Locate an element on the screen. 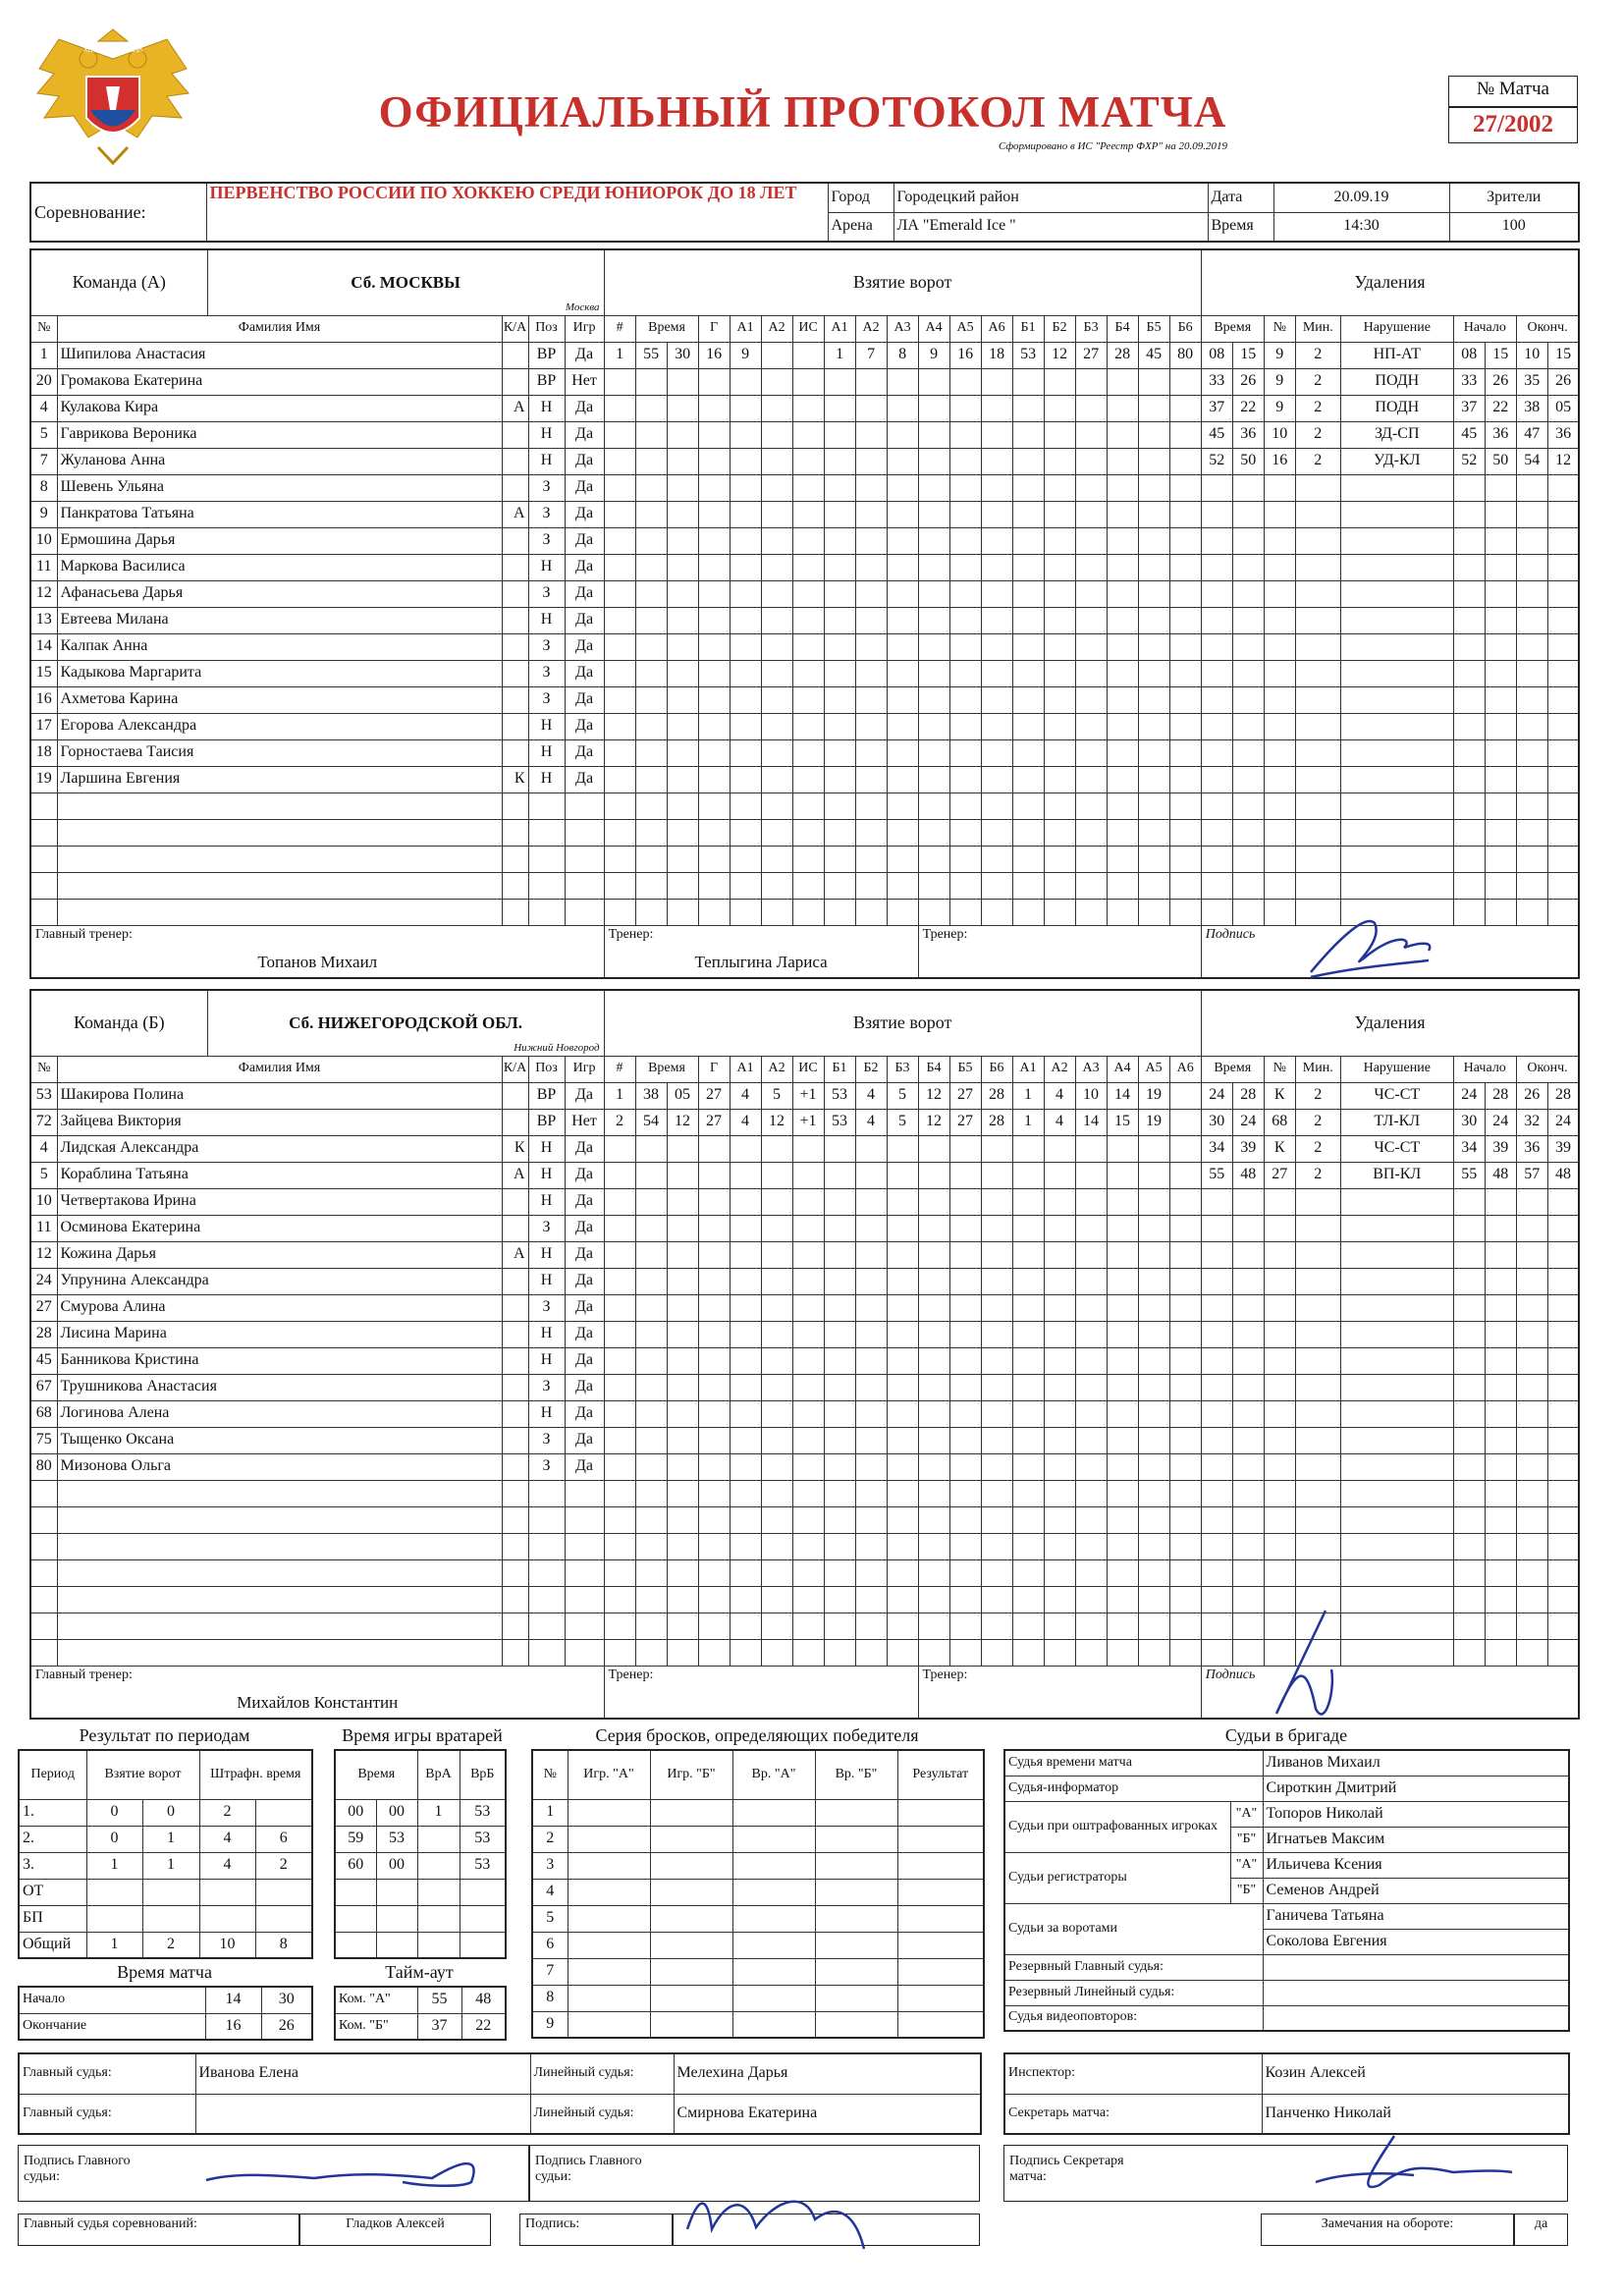  player-position is located at coordinates (546, 1652).